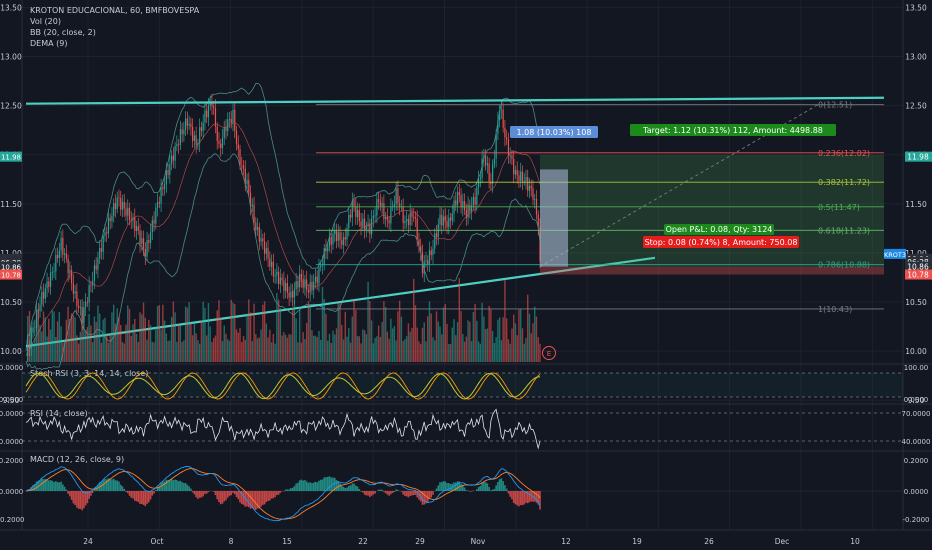 The width and height of the screenshot is (932, 550). What do you see at coordinates (455, 100) in the screenshot?
I see `resistance-trendline` at bounding box center [455, 100].